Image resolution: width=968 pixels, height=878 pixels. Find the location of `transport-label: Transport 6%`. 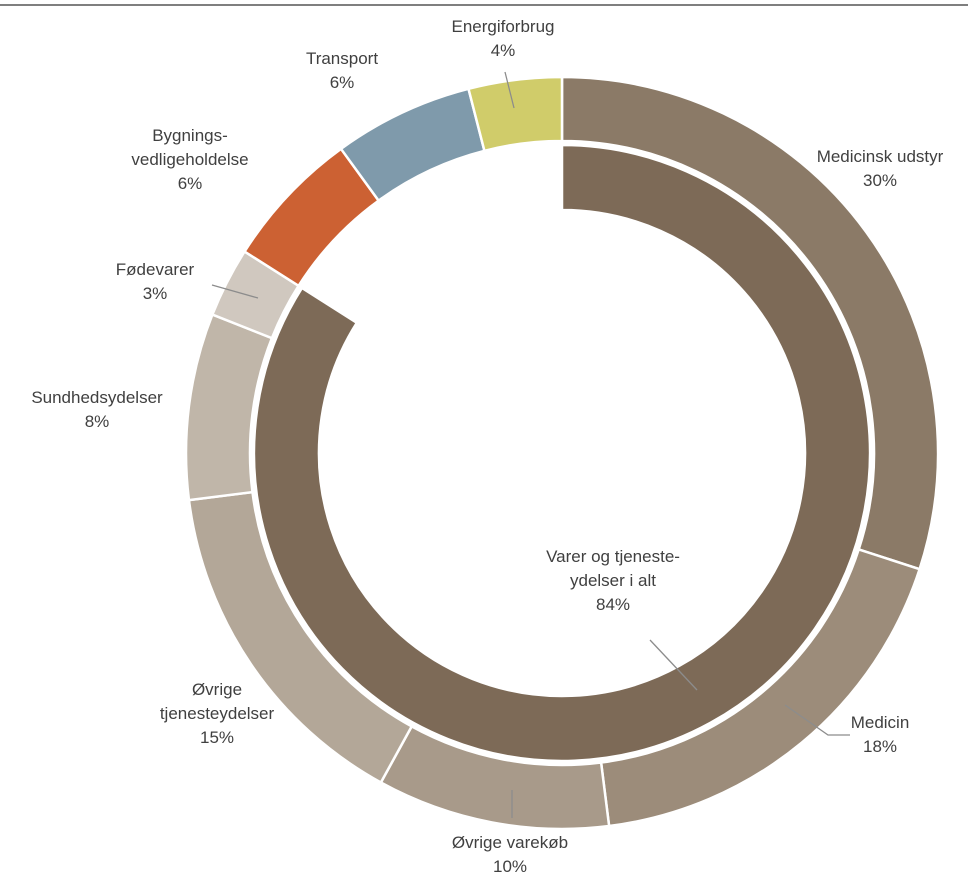

transport-label: Transport 6% is located at coordinates (342, 70).